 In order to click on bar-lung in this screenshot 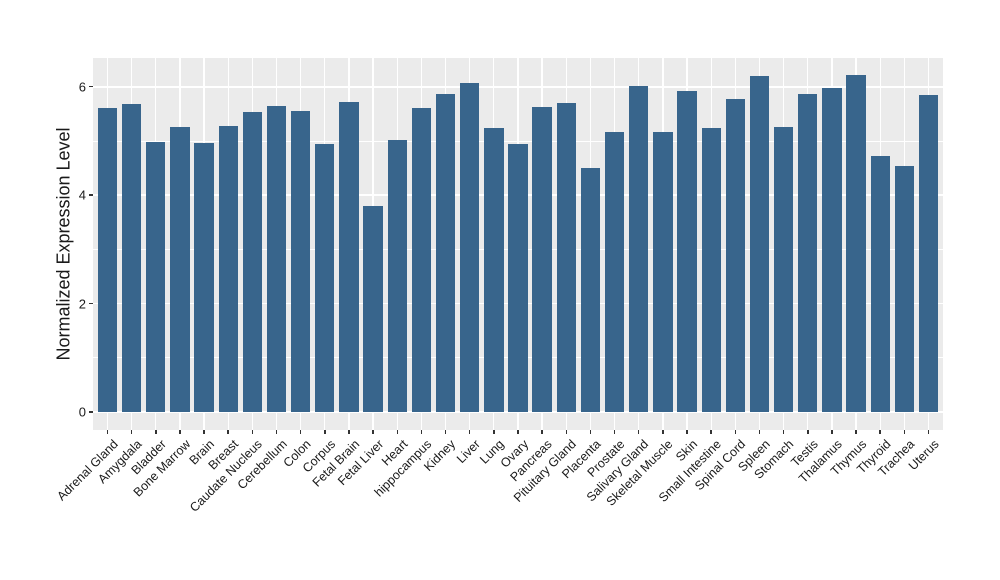, I will do `click(494, 270)`.